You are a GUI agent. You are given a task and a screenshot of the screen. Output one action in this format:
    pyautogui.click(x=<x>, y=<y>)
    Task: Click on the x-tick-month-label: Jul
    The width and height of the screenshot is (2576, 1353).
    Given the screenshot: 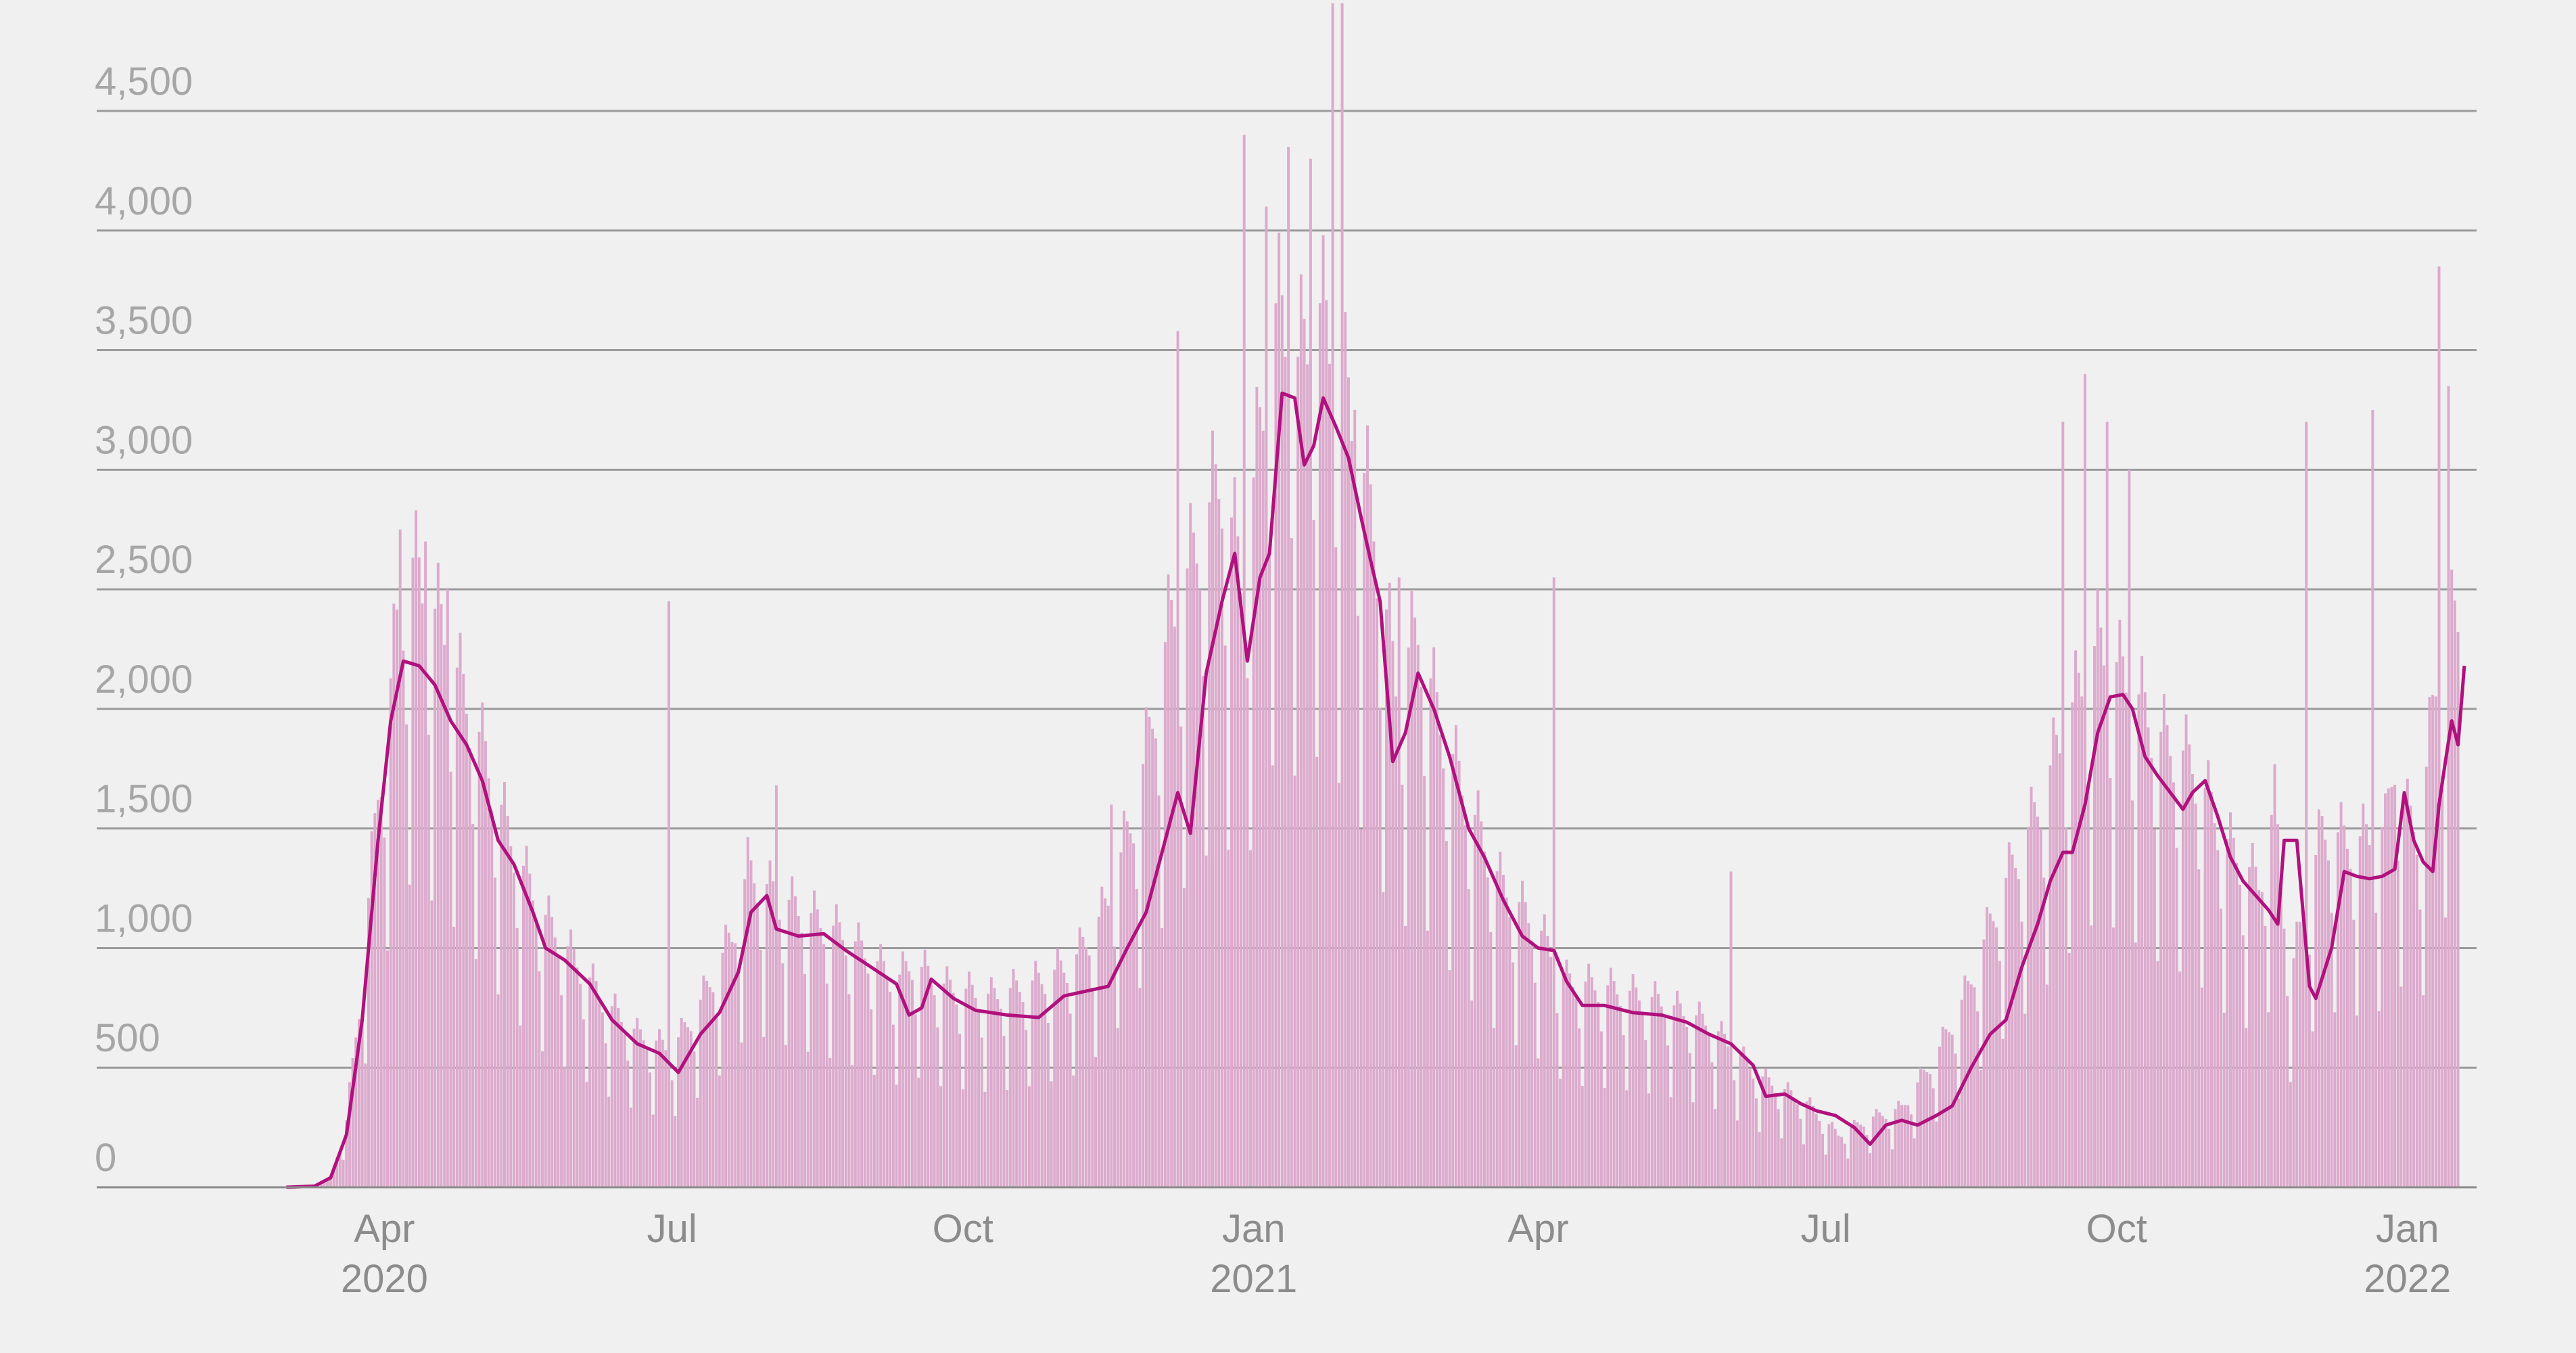 What is the action you would take?
    pyautogui.click(x=1826, y=1229)
    